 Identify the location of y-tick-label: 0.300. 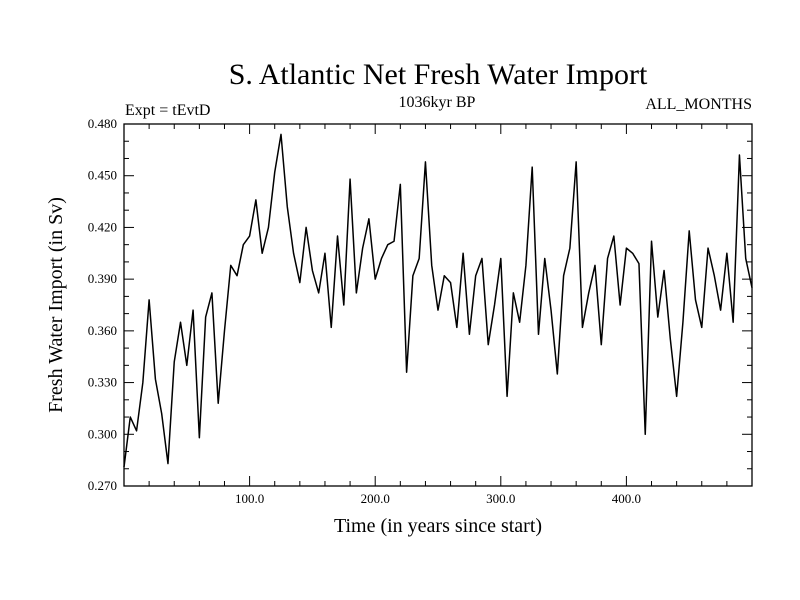
(102, 433).